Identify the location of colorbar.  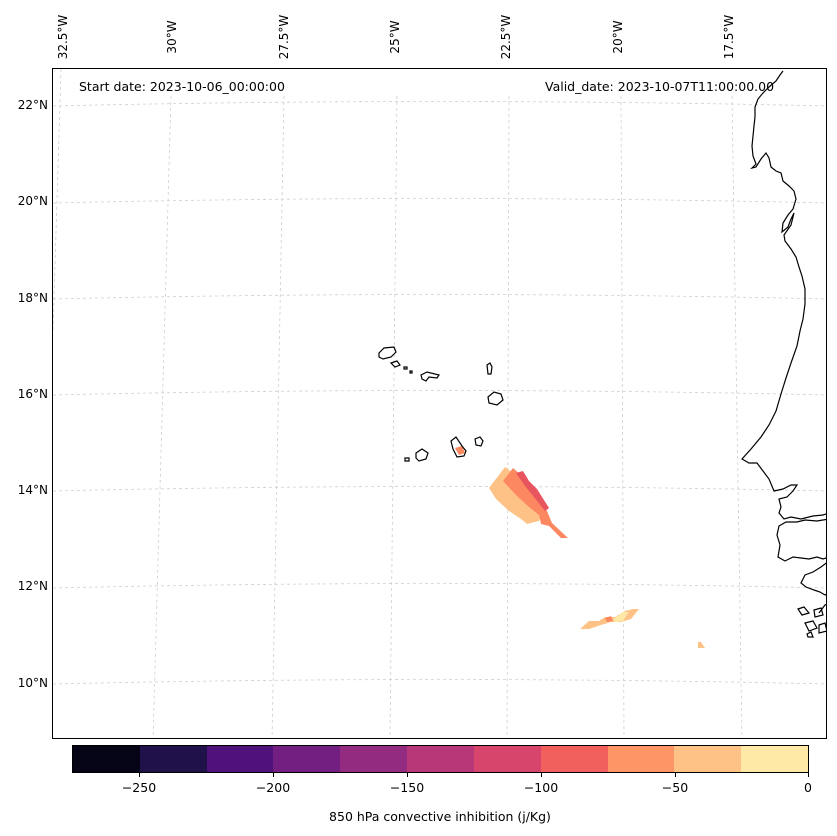
(440, 759).